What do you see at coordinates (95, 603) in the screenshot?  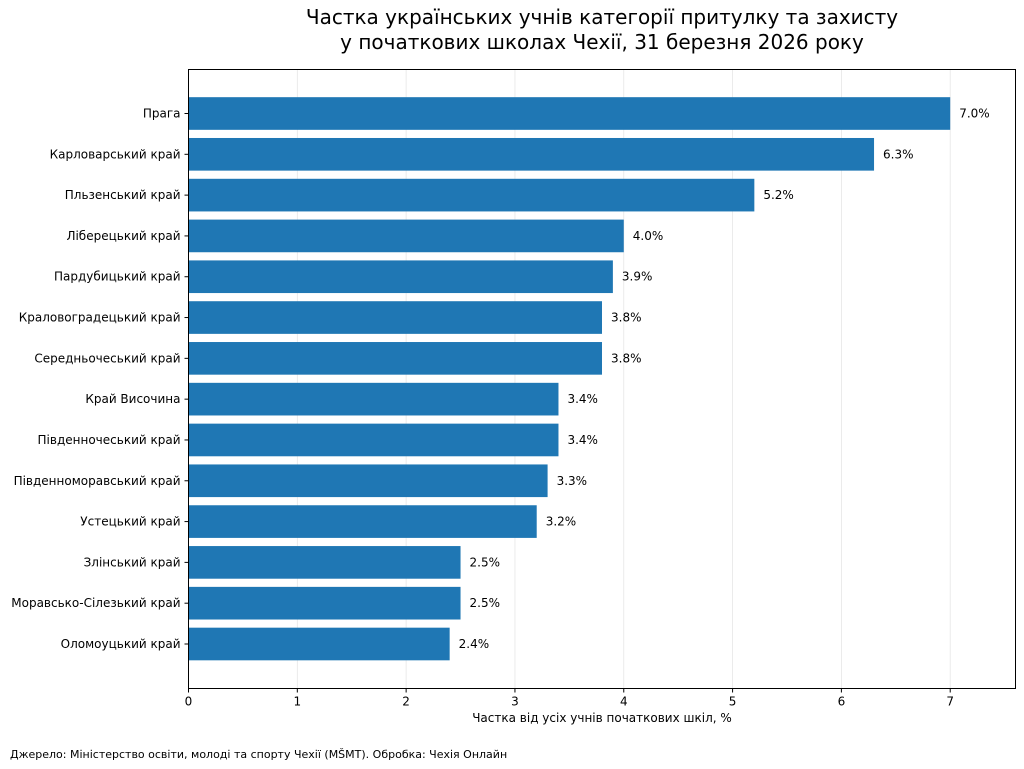 I see `category-label: Моравсько-Сілезький край` at bounding box center [95, 603].